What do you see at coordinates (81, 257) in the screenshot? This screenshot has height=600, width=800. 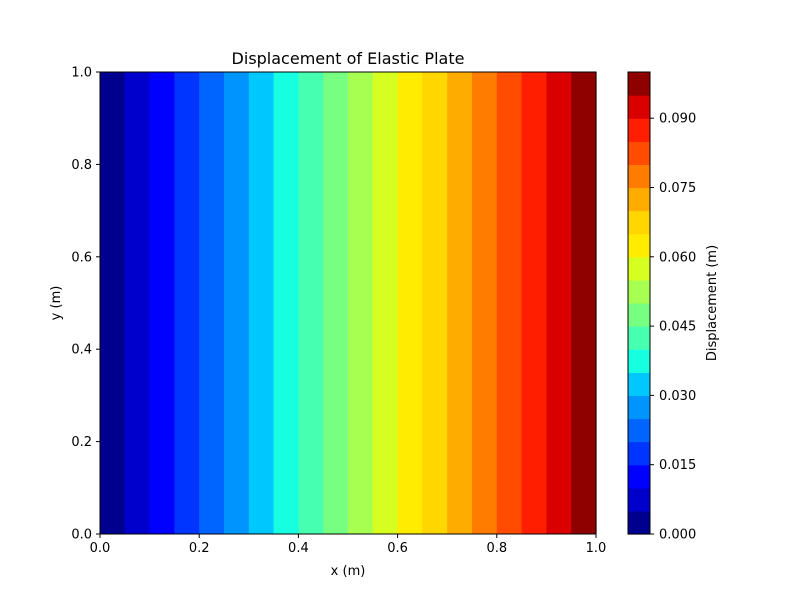 I see `y-tick-label-3: 0.6` at bounding box center [81, 257].